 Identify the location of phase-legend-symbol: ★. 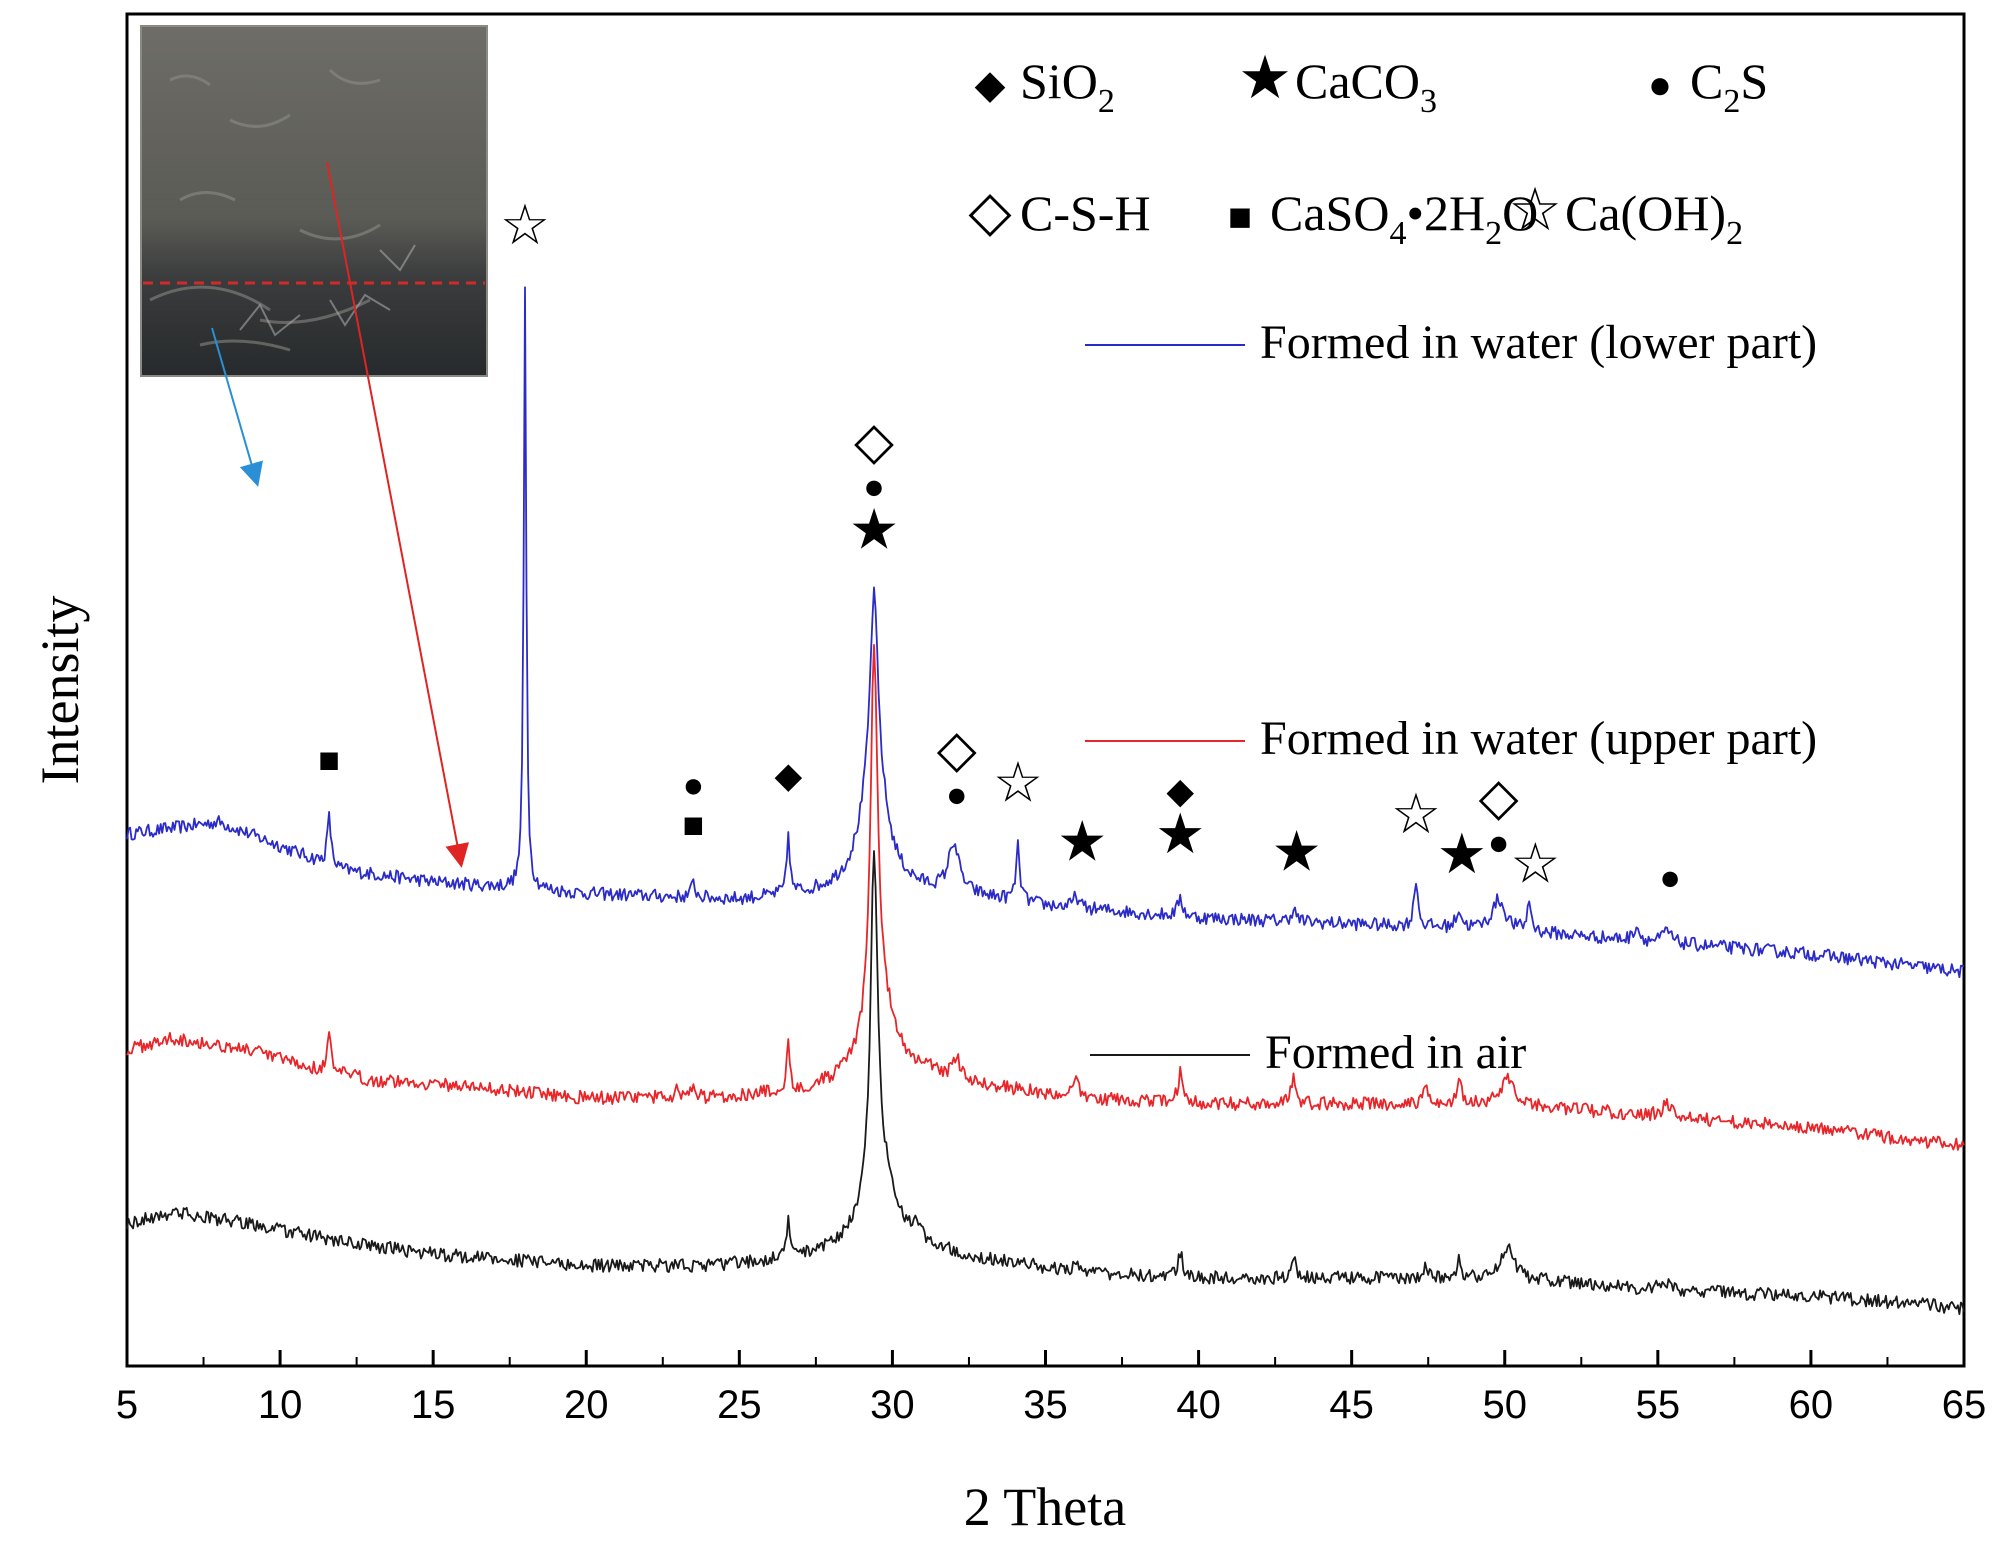
(1265, 78).